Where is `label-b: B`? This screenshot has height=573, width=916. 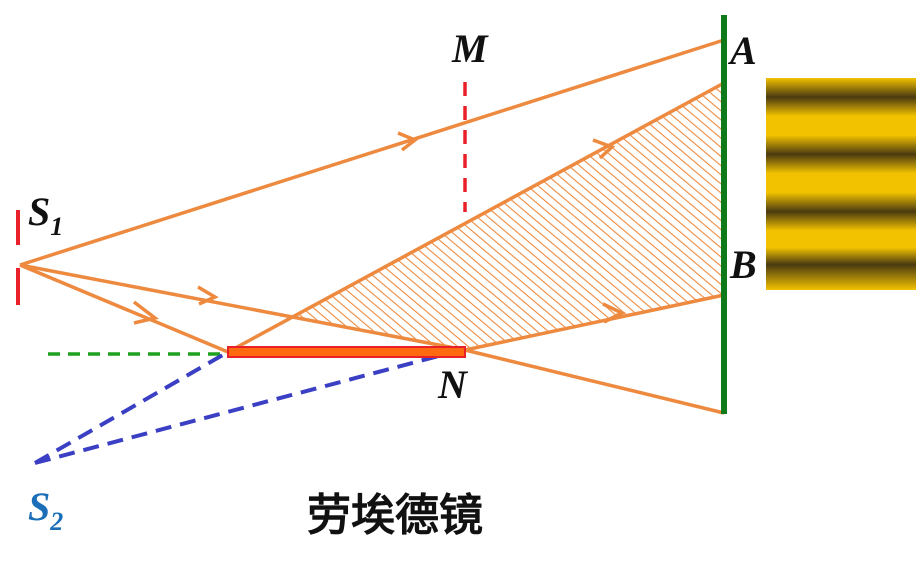 label-b: B is located at coordinates (743, 264).